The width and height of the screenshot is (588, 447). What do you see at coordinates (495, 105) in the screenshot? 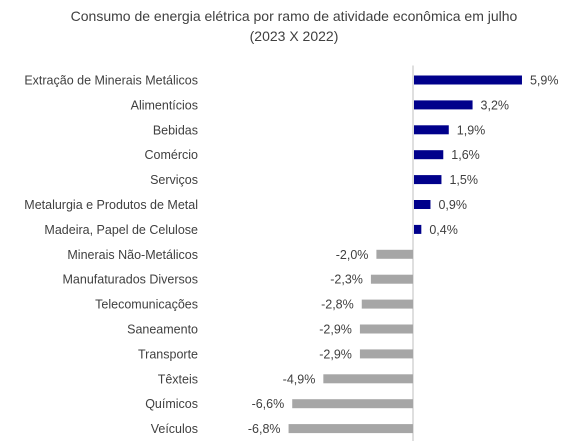
I see `data-label: 3,2%` at bounding box center [495, 105].